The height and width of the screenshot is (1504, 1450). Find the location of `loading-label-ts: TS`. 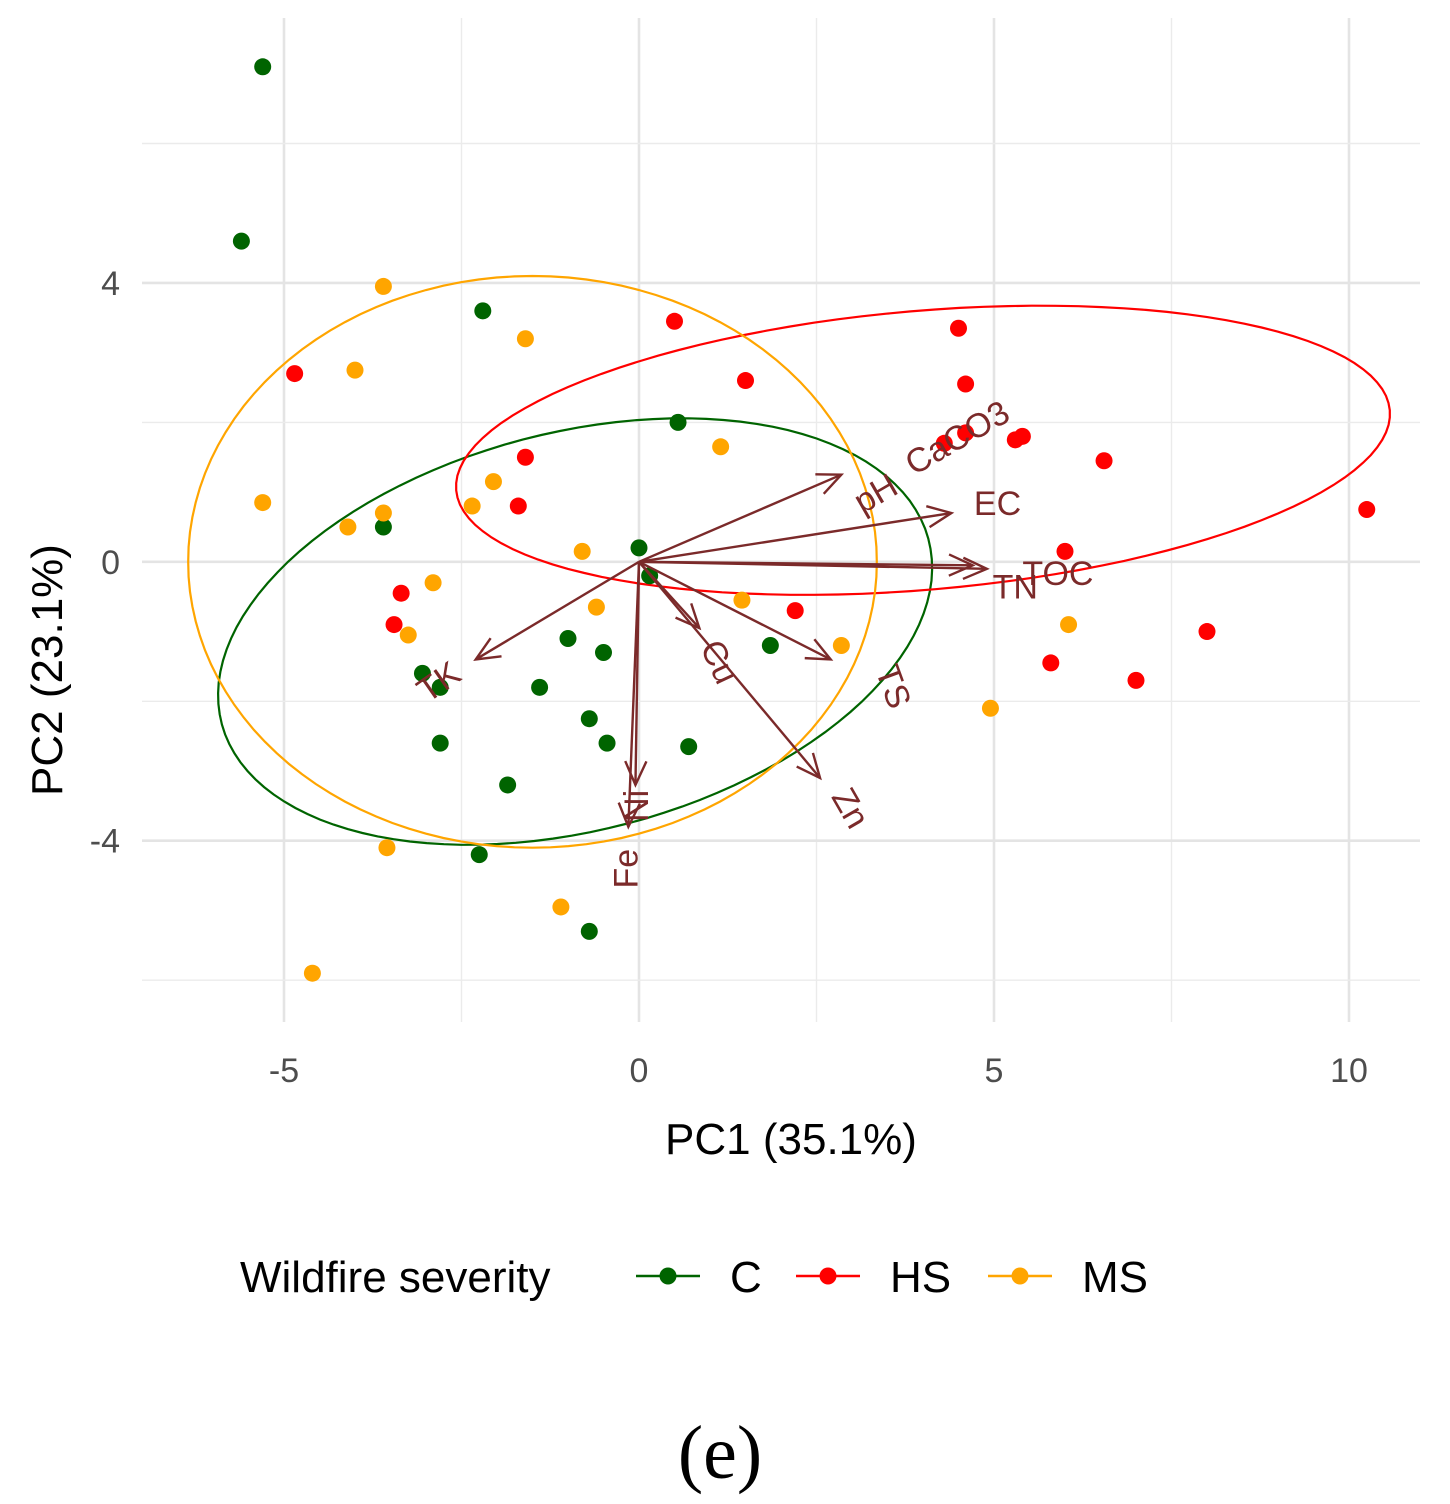

loading-label-ts: TS is located at coordinates (893, 687).